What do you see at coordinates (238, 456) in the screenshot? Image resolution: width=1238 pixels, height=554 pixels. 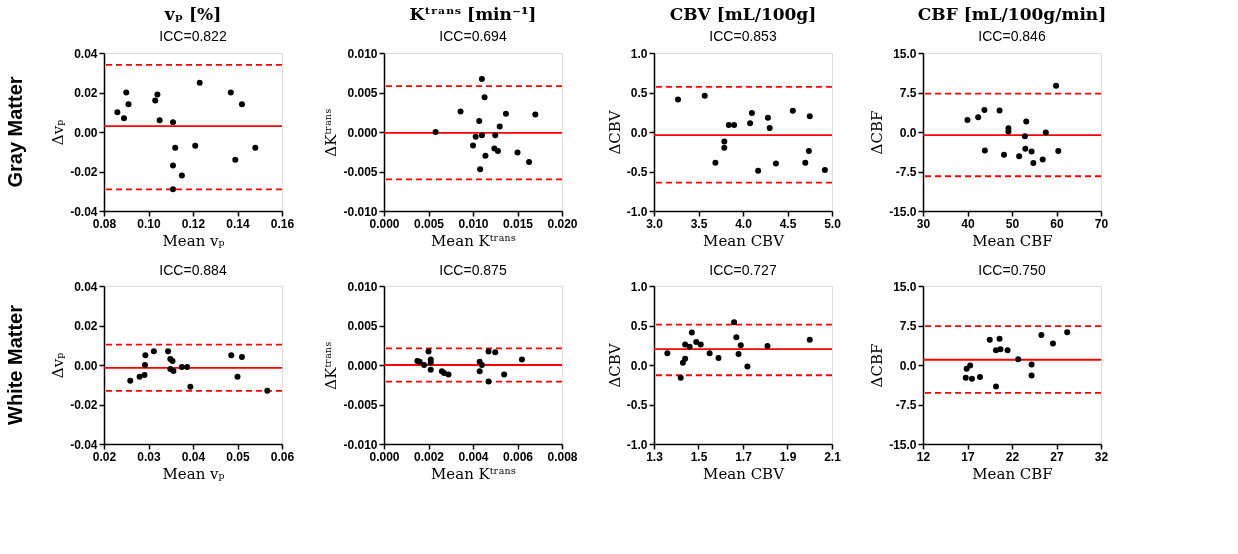 I see `x-tick-label: 0.05` at bounding box center [238, 456].